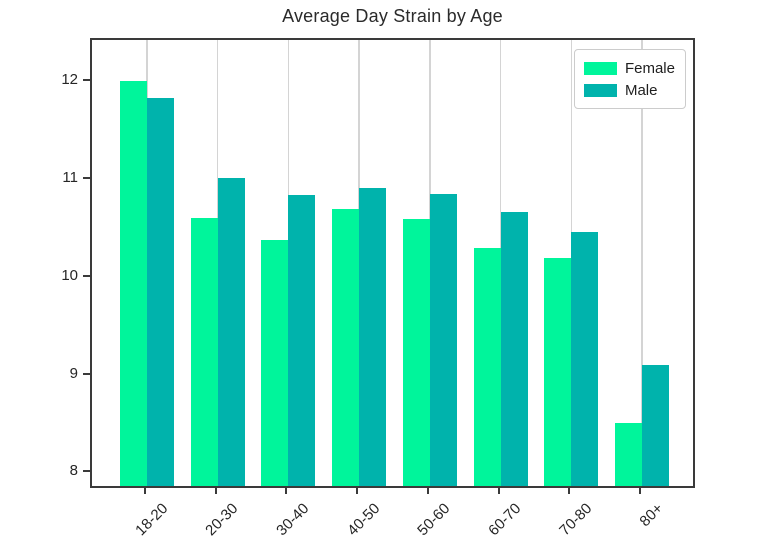  What do you see at coordinates (73, 373) in the screenshot?
I see `y-axis-tick-label: 9` at bounding box center [73, 373].